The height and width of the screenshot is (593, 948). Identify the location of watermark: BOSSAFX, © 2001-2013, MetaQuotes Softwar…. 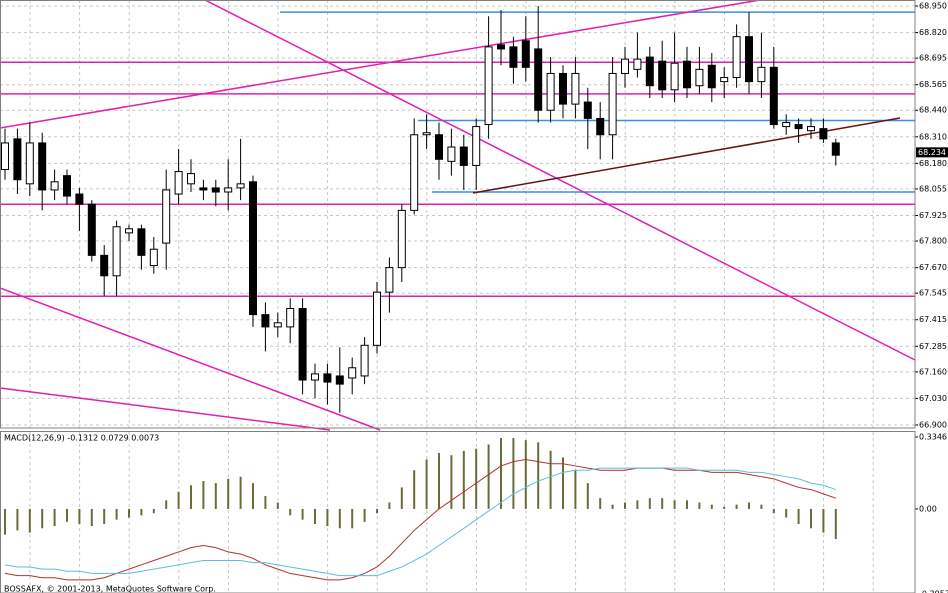
(110, 589).